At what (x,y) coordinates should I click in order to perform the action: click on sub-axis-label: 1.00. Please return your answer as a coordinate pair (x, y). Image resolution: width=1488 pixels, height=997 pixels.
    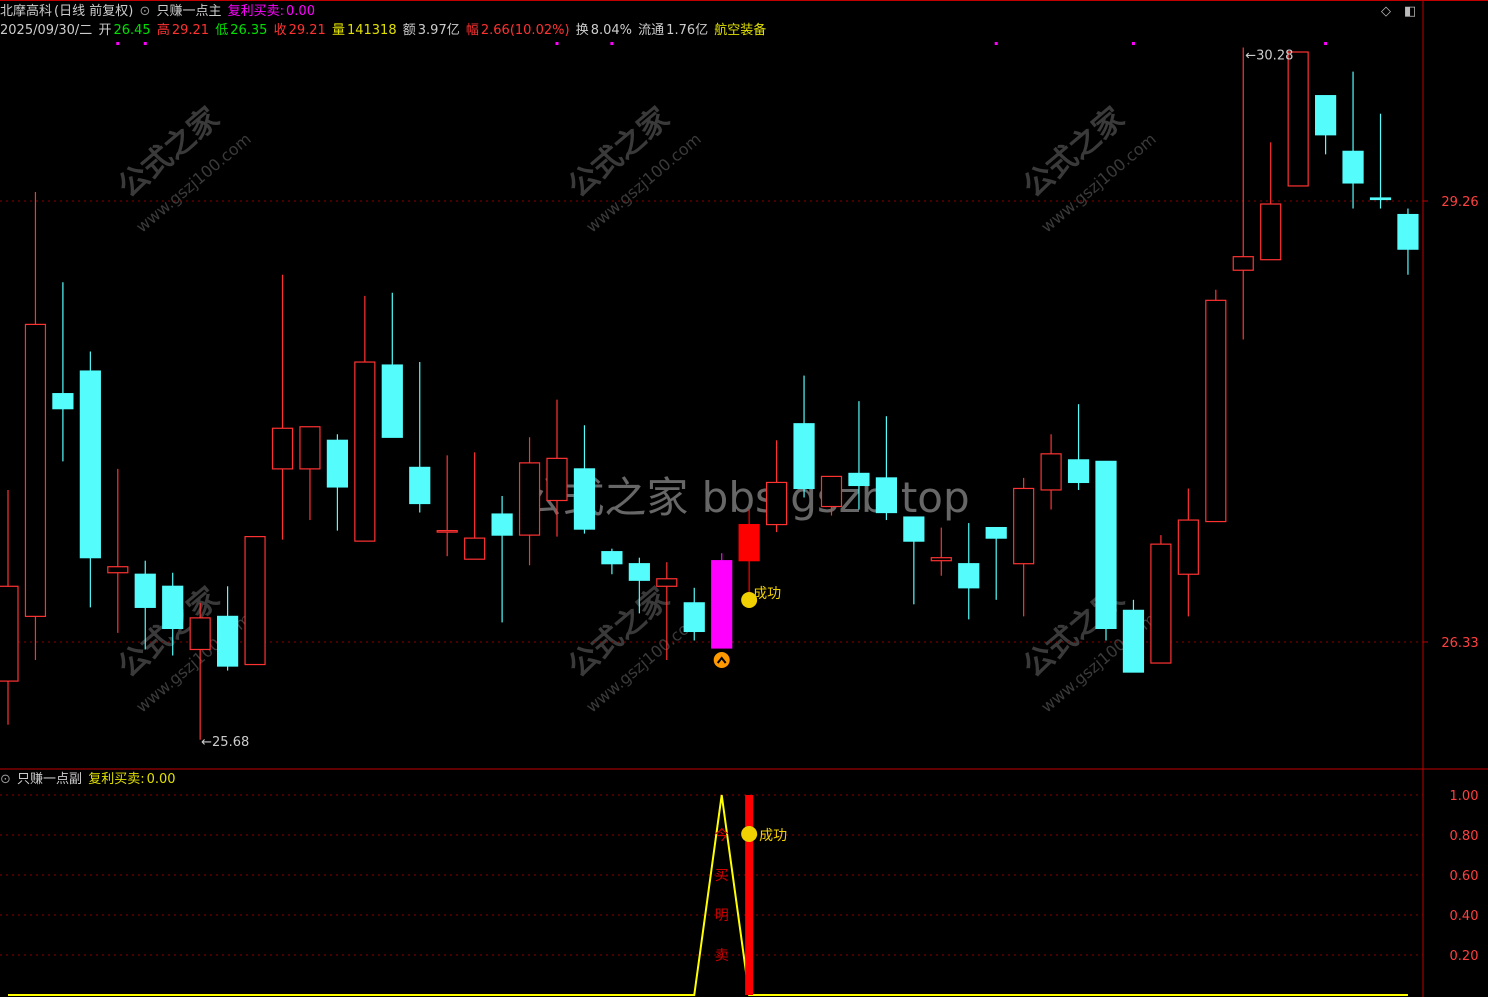
    Looking at the image, I should click on (1464, 796).